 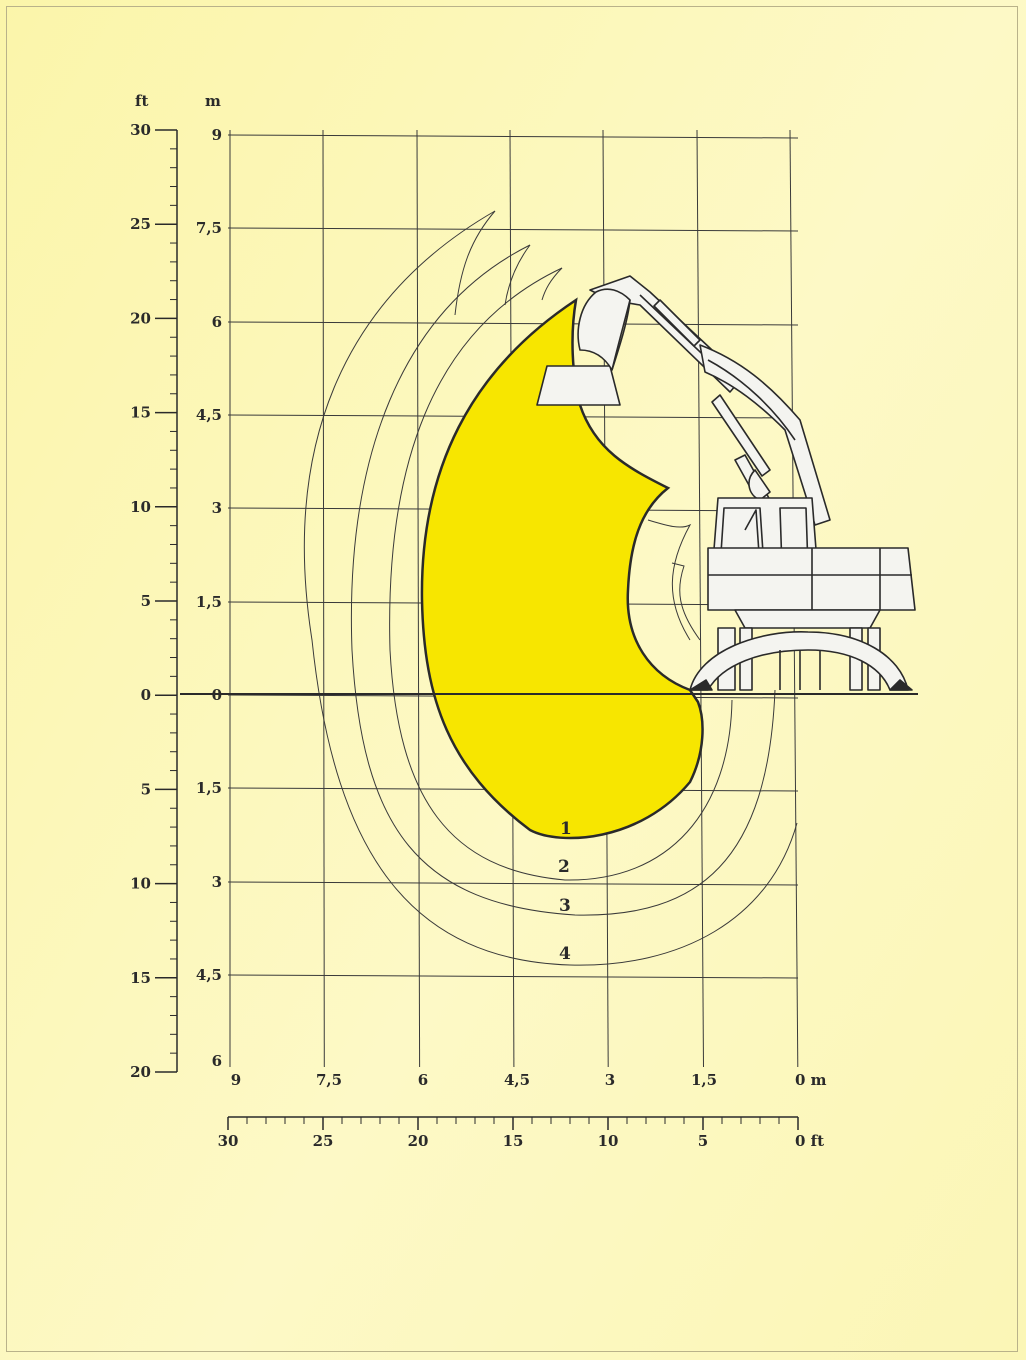 What do you see at coordinates (217, 135) in the screenshot?
I see `m-tick-label: 9` at bounding box center [217, 135].